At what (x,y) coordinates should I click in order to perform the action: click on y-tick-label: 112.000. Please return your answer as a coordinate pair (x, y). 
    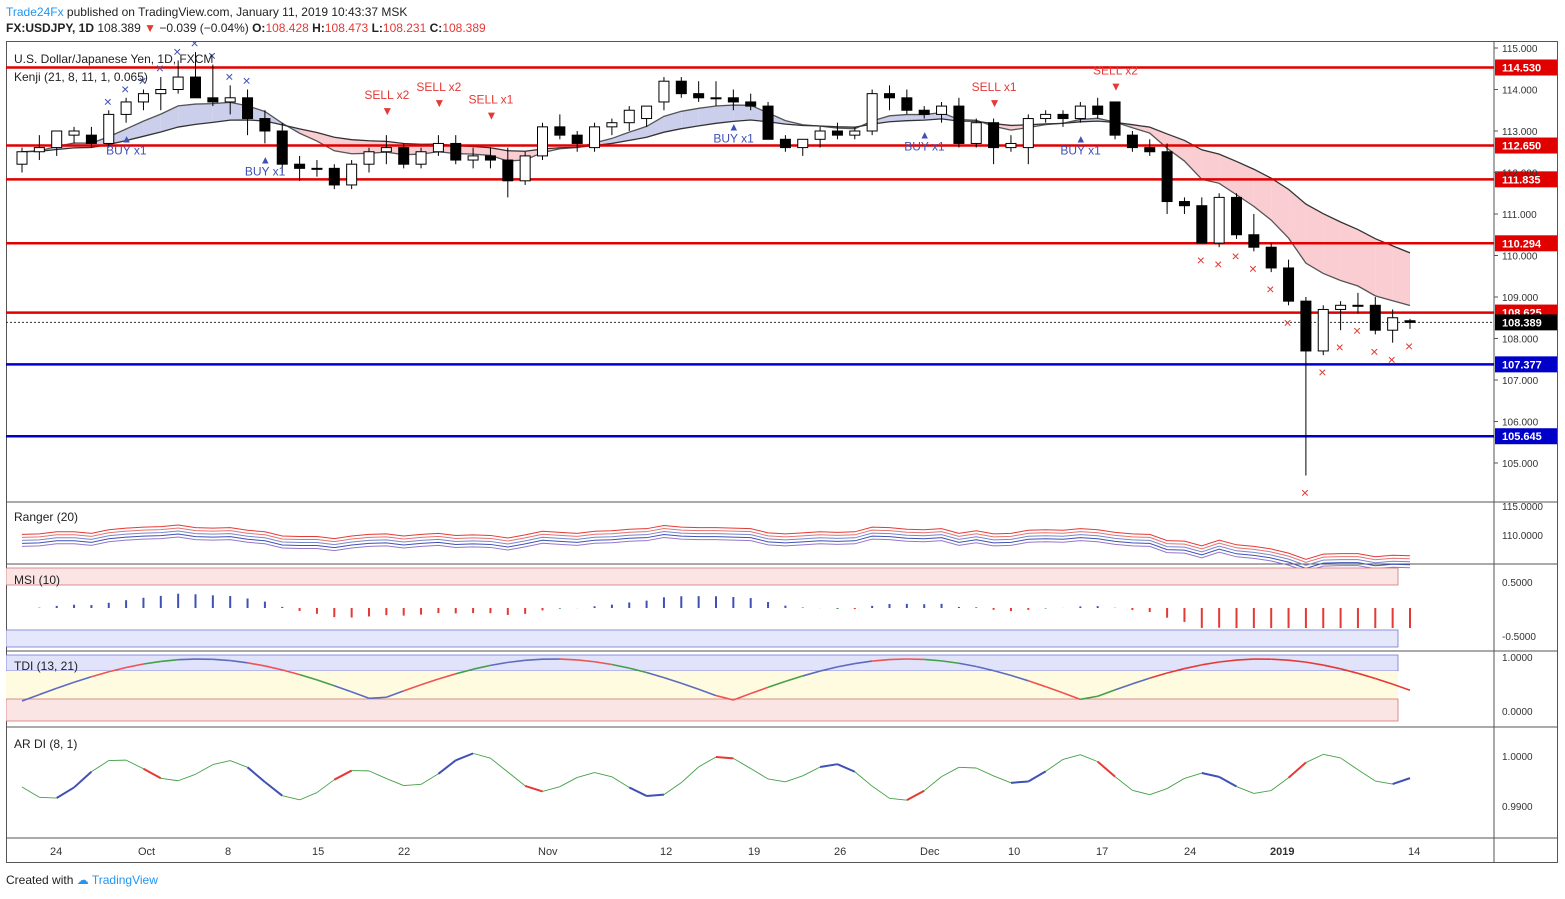
    Looking at the image, I should click on (1520, 174).